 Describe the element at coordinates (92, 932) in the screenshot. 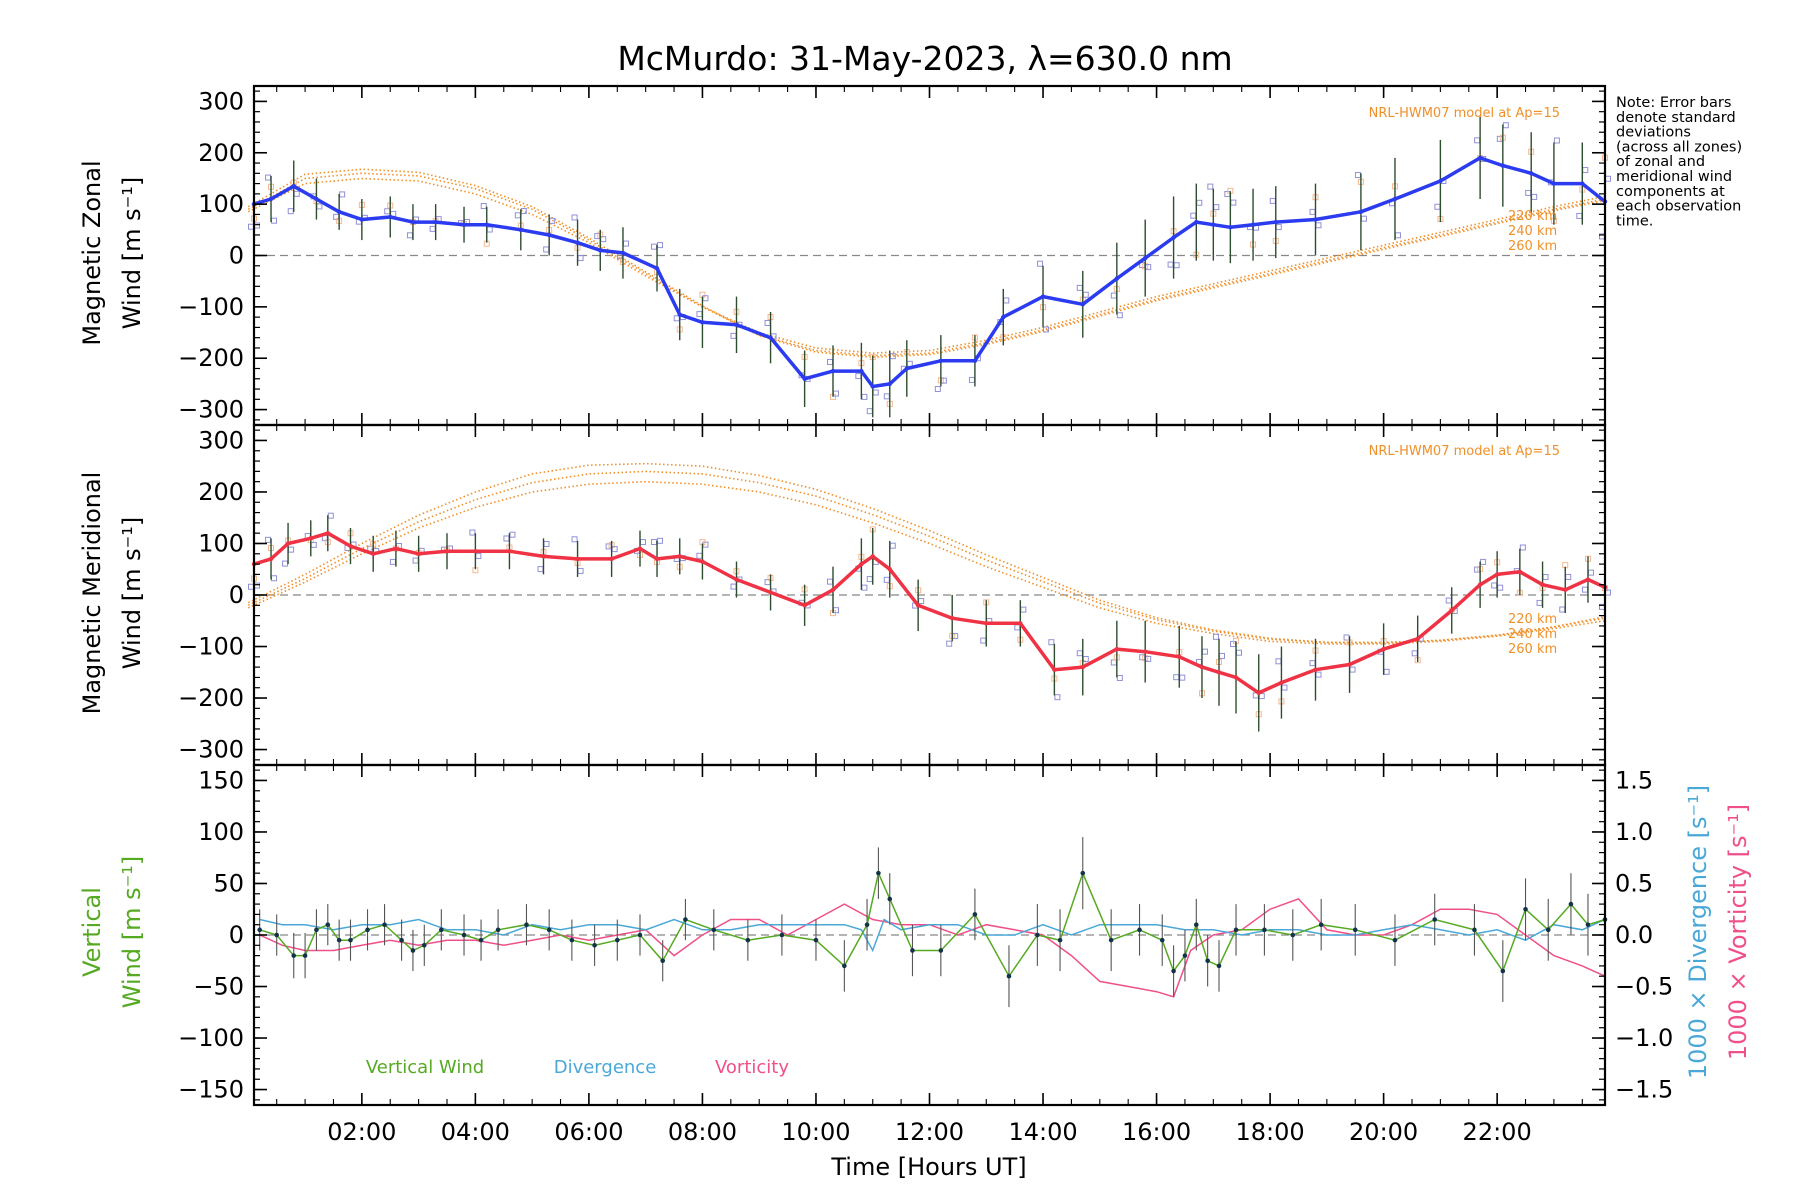

I see `vertical-ylabel-1: Vertical` at that location.